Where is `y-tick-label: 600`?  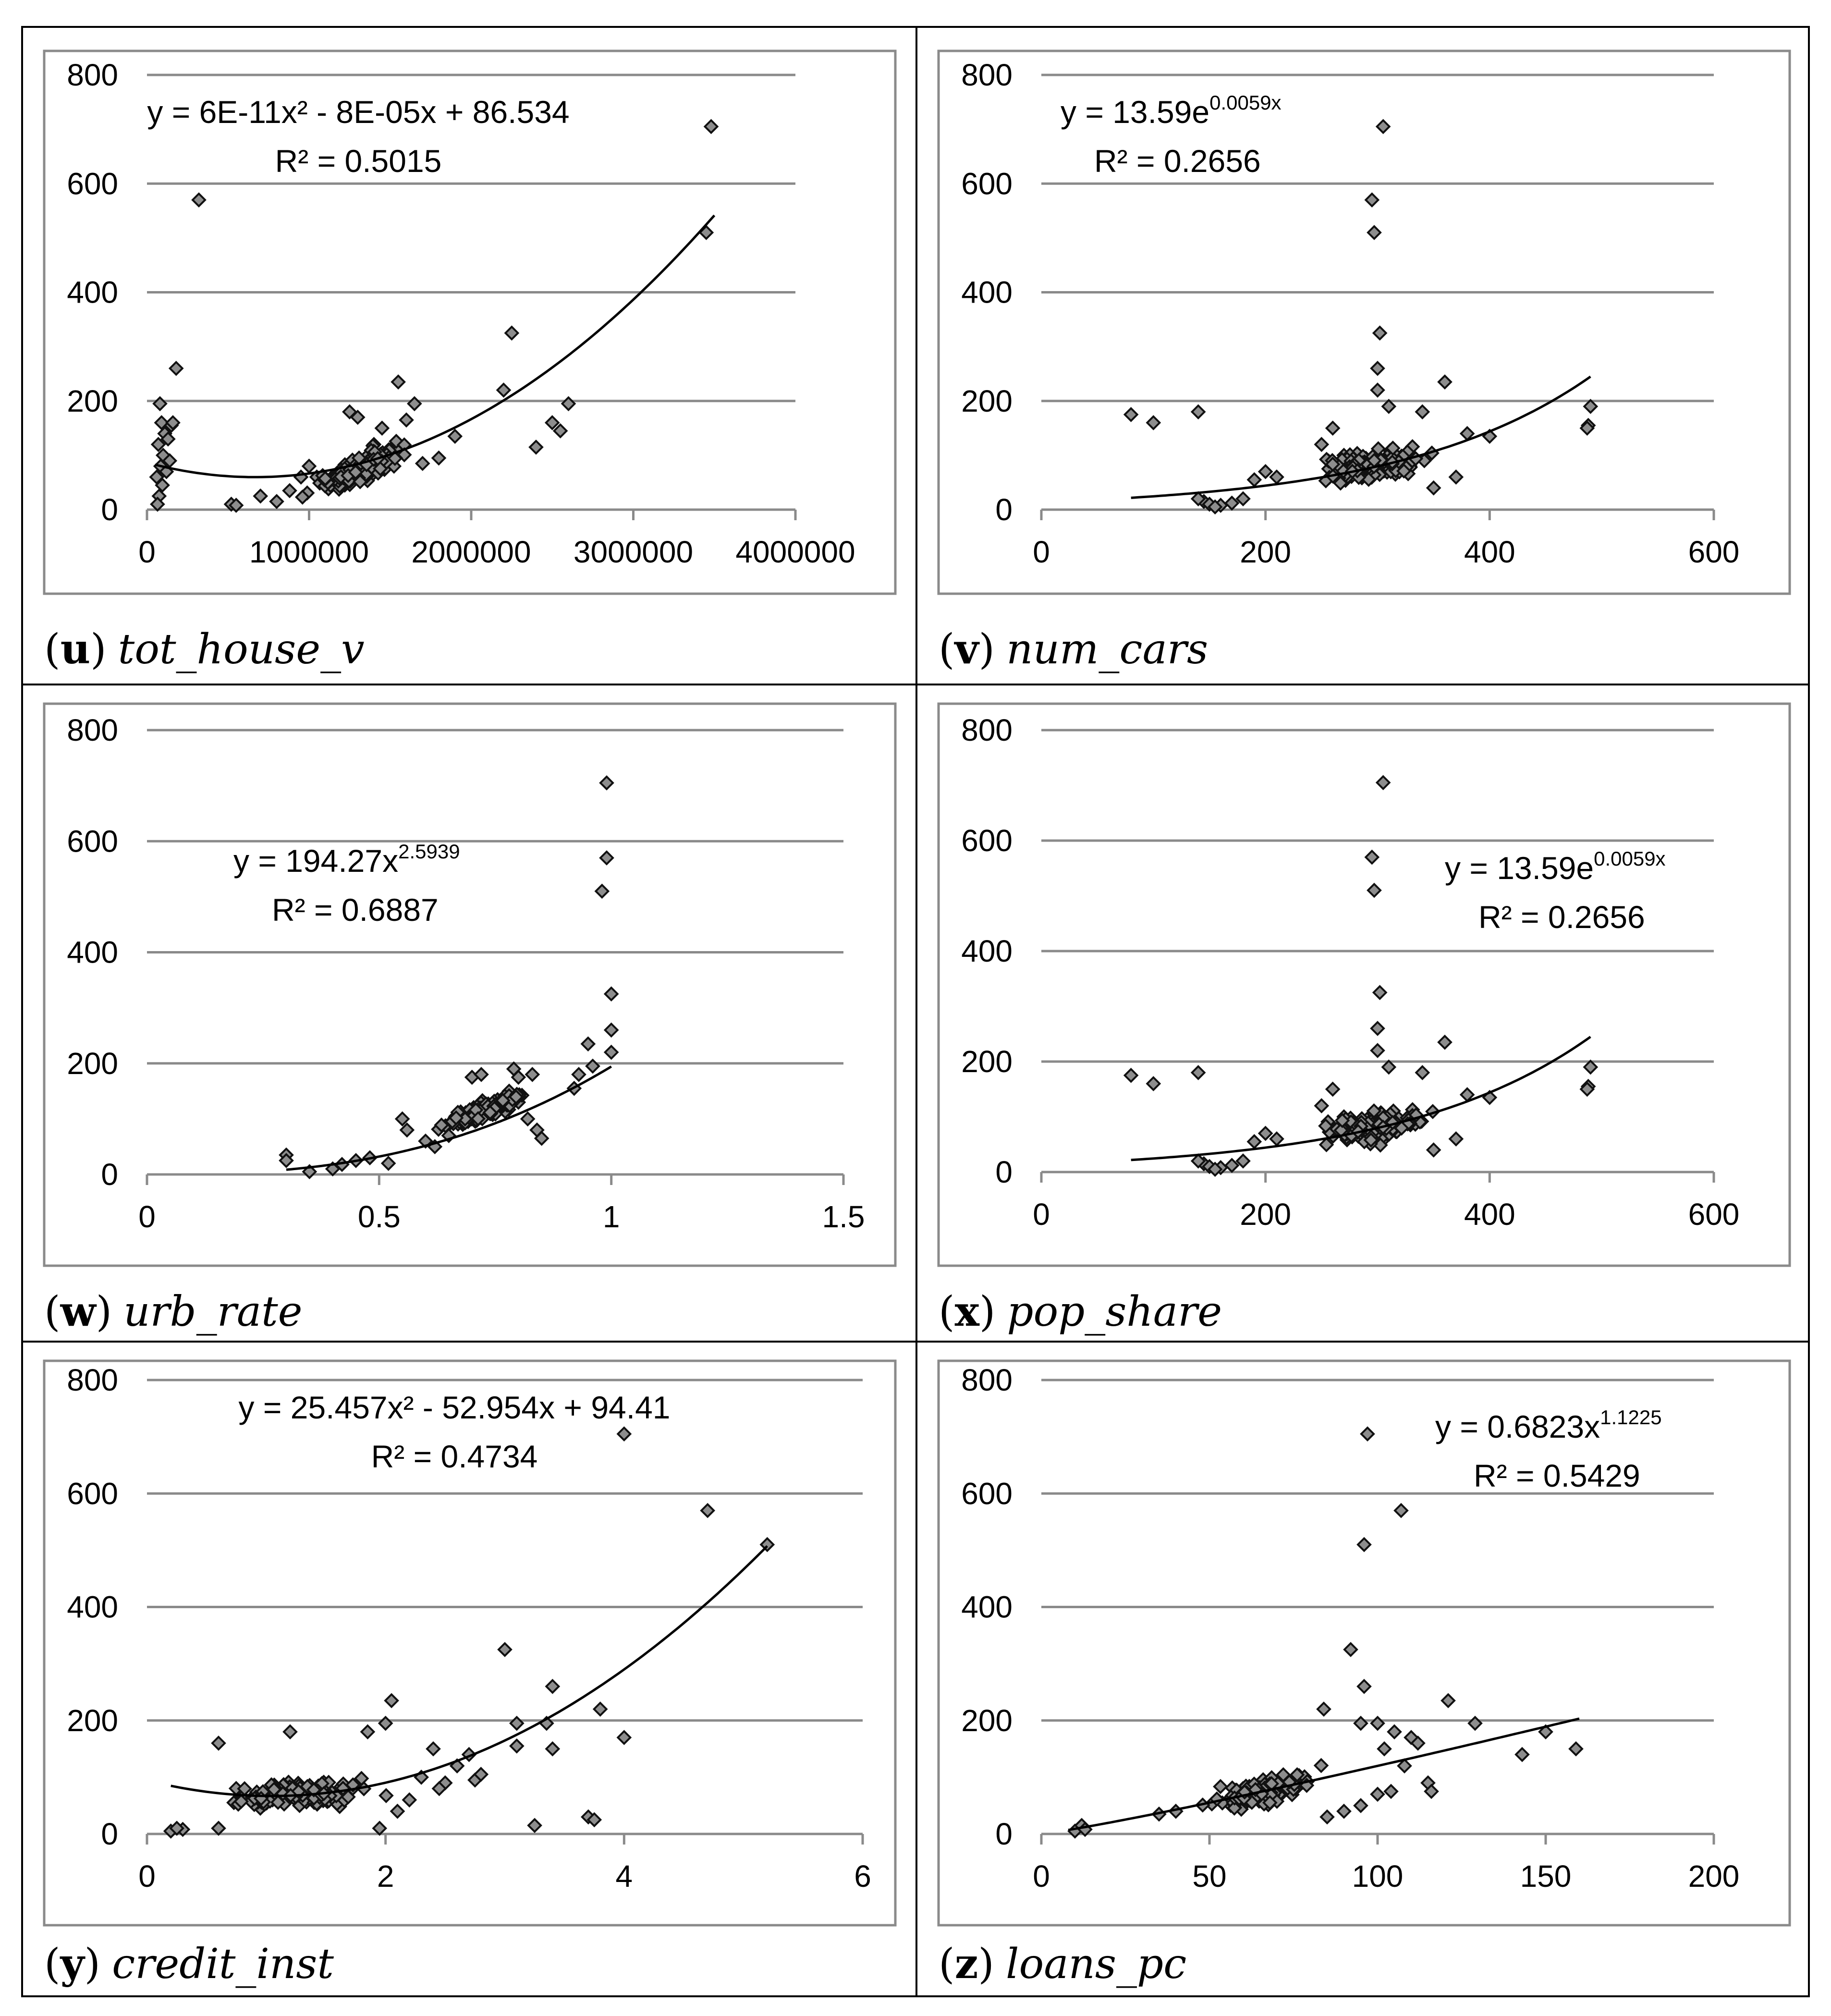 y-tick-label: 600 is located at coordinates (987, 183).